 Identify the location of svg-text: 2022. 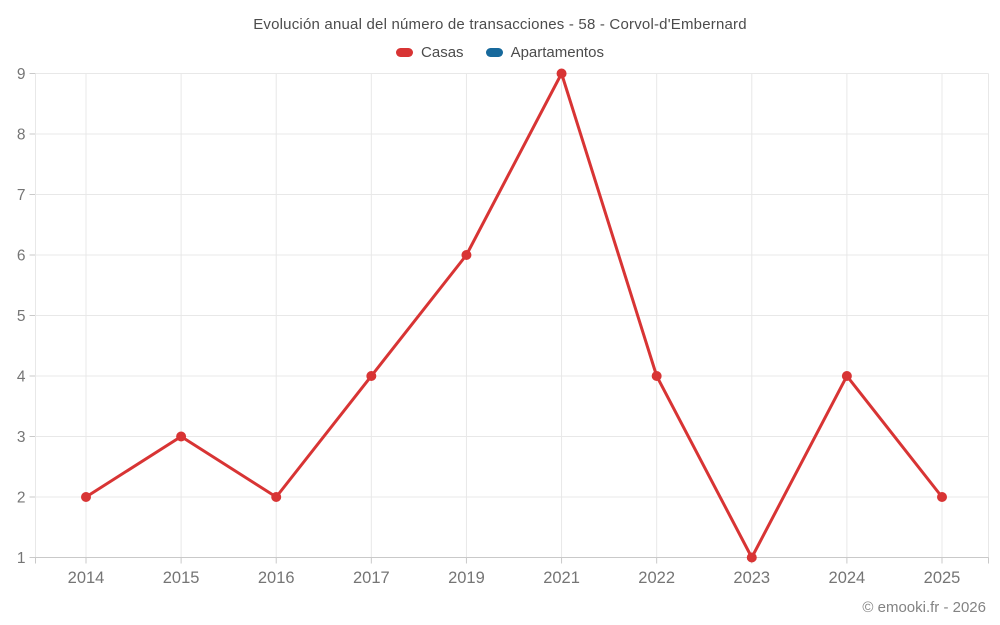
(656, 578).